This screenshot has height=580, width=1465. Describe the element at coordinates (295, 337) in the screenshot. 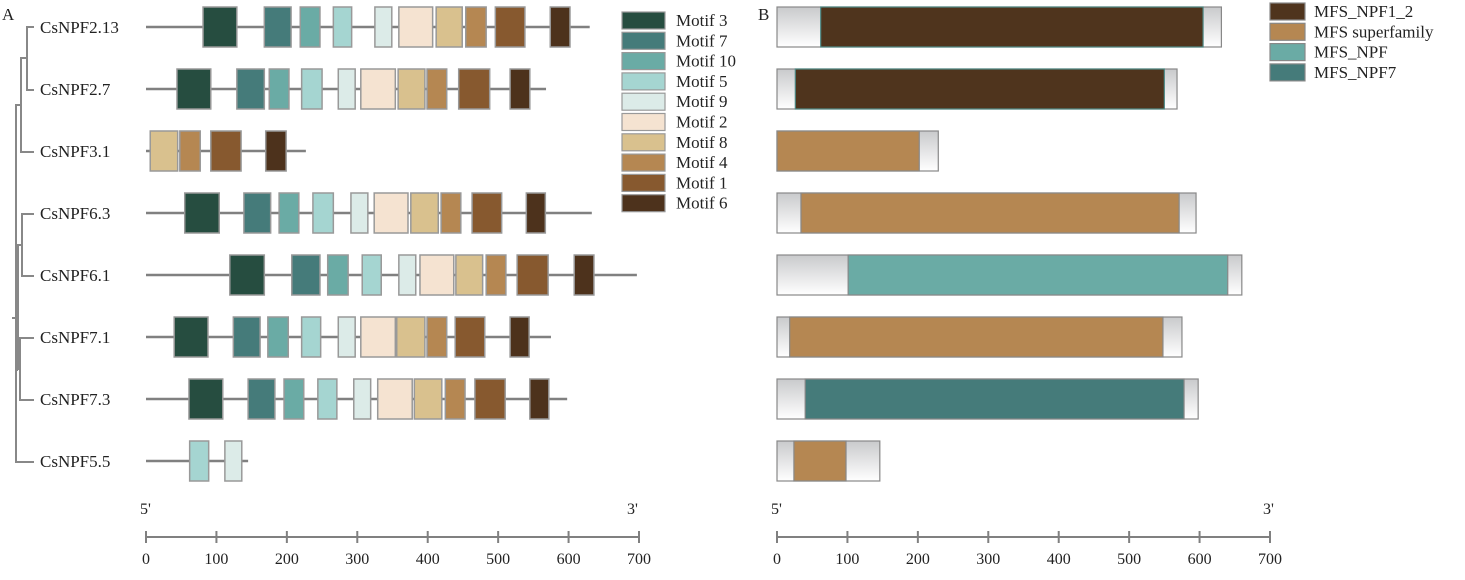

I see `gene-row: CsNPF7.1` at that location.